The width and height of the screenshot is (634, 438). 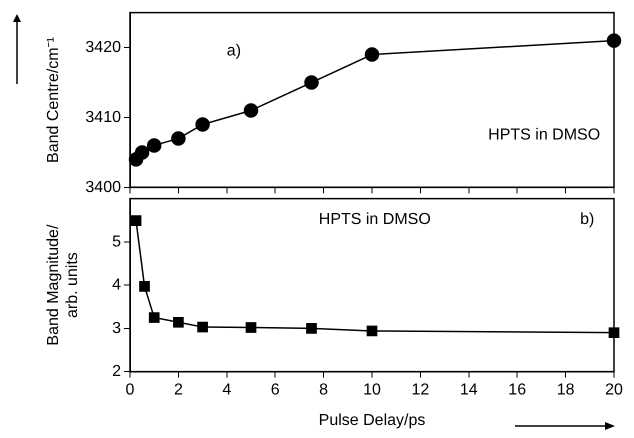 What do you see at coordinates (587, 219) in the screenshot?
I see `annotation: b)` at bounding box center [587, 219].